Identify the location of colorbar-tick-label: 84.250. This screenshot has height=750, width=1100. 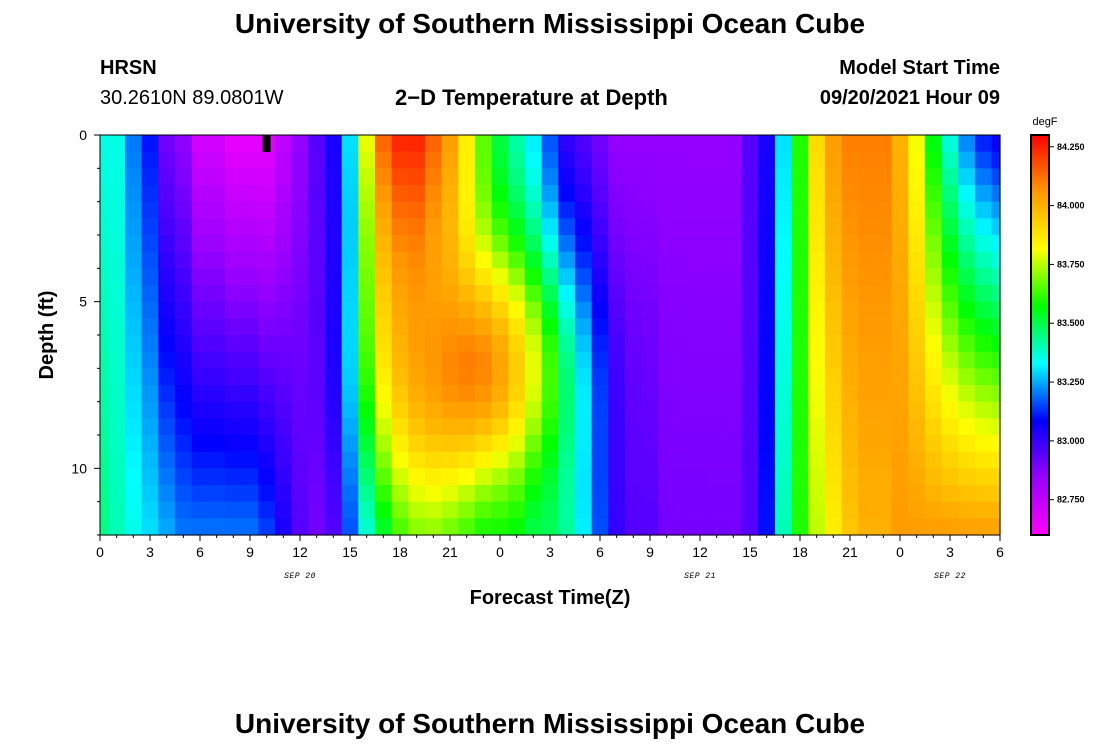
(1071, 147).